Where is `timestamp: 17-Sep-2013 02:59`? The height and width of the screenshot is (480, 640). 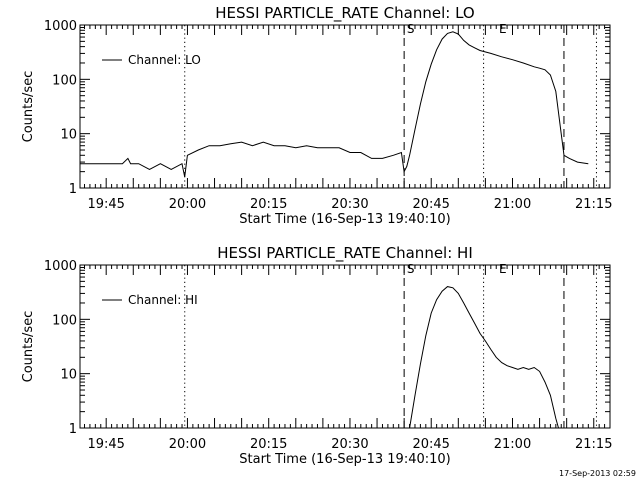
timestamp: 17-Sep-2013 02:59 is located at coordinates (597, 473).